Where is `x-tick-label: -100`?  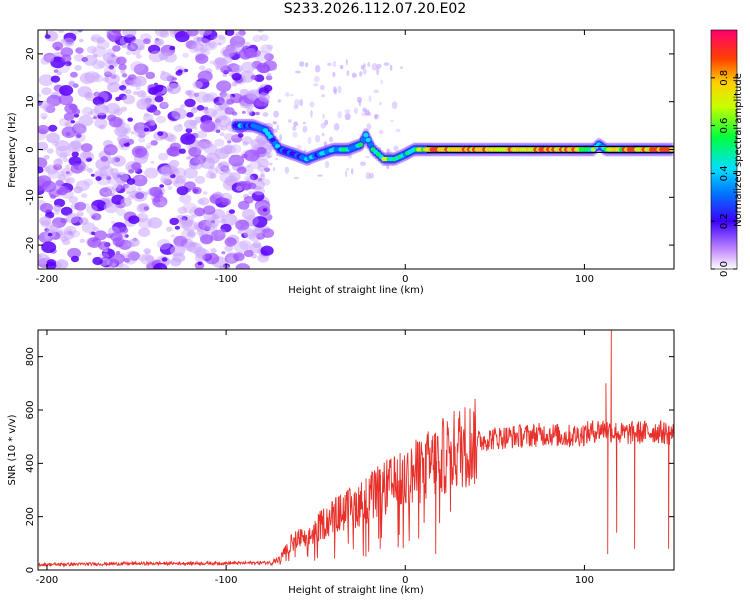 x-tick-label: -100 is located at coordinates (226, 580).